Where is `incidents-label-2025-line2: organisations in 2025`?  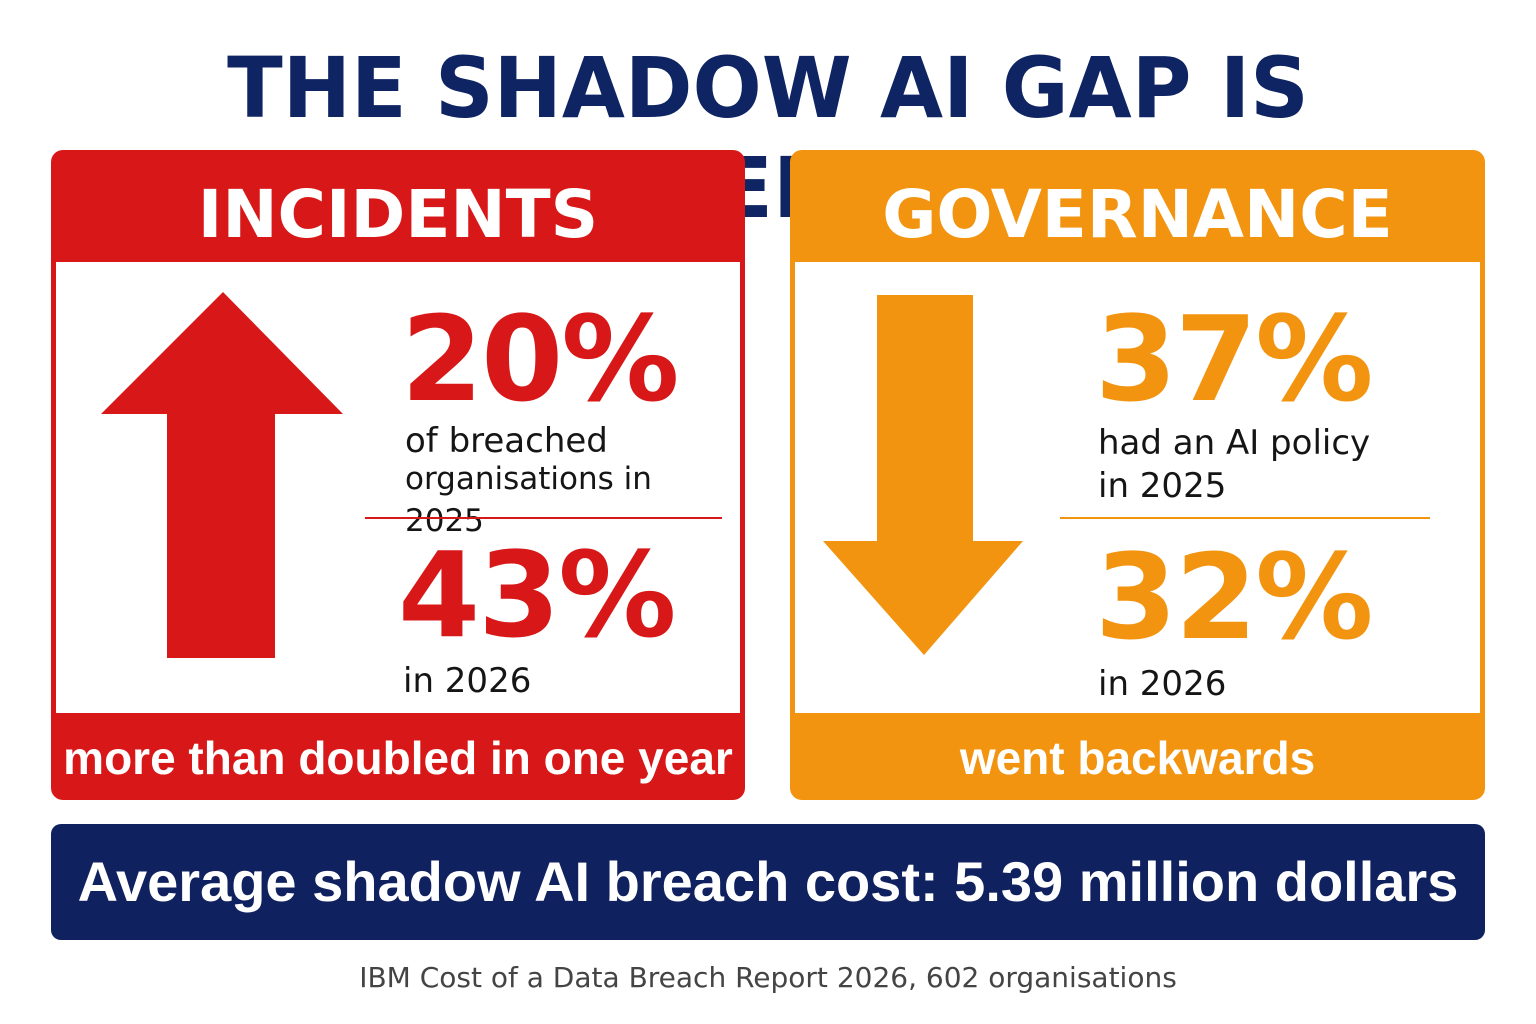 incidents-label-2025-line2: organisations in 2025 is located at coordinates (528, 500).